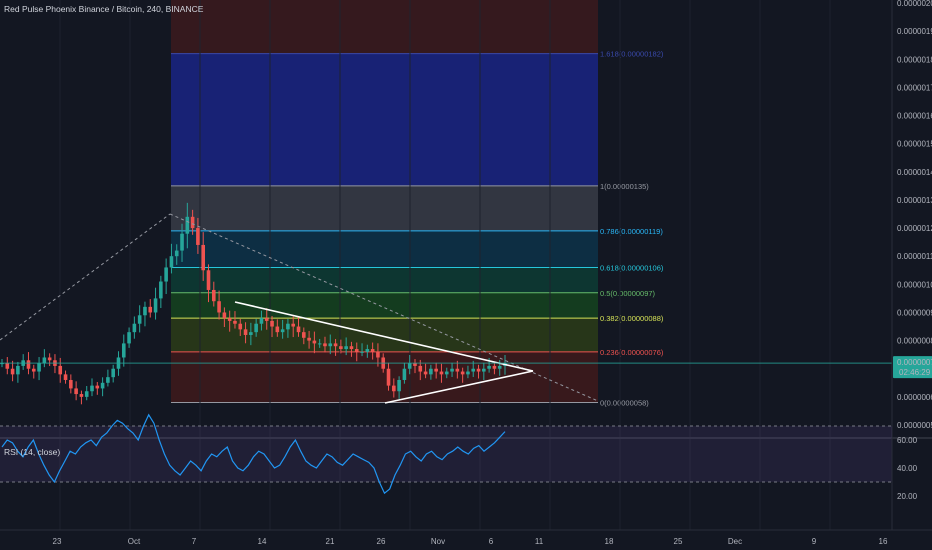 The height and width of the screenshot is (550, 932). Describe the element at coordinates (632, 54) in the screenshot. I see `fib-label-1.618: 1.618(0.00000182)` at that location.